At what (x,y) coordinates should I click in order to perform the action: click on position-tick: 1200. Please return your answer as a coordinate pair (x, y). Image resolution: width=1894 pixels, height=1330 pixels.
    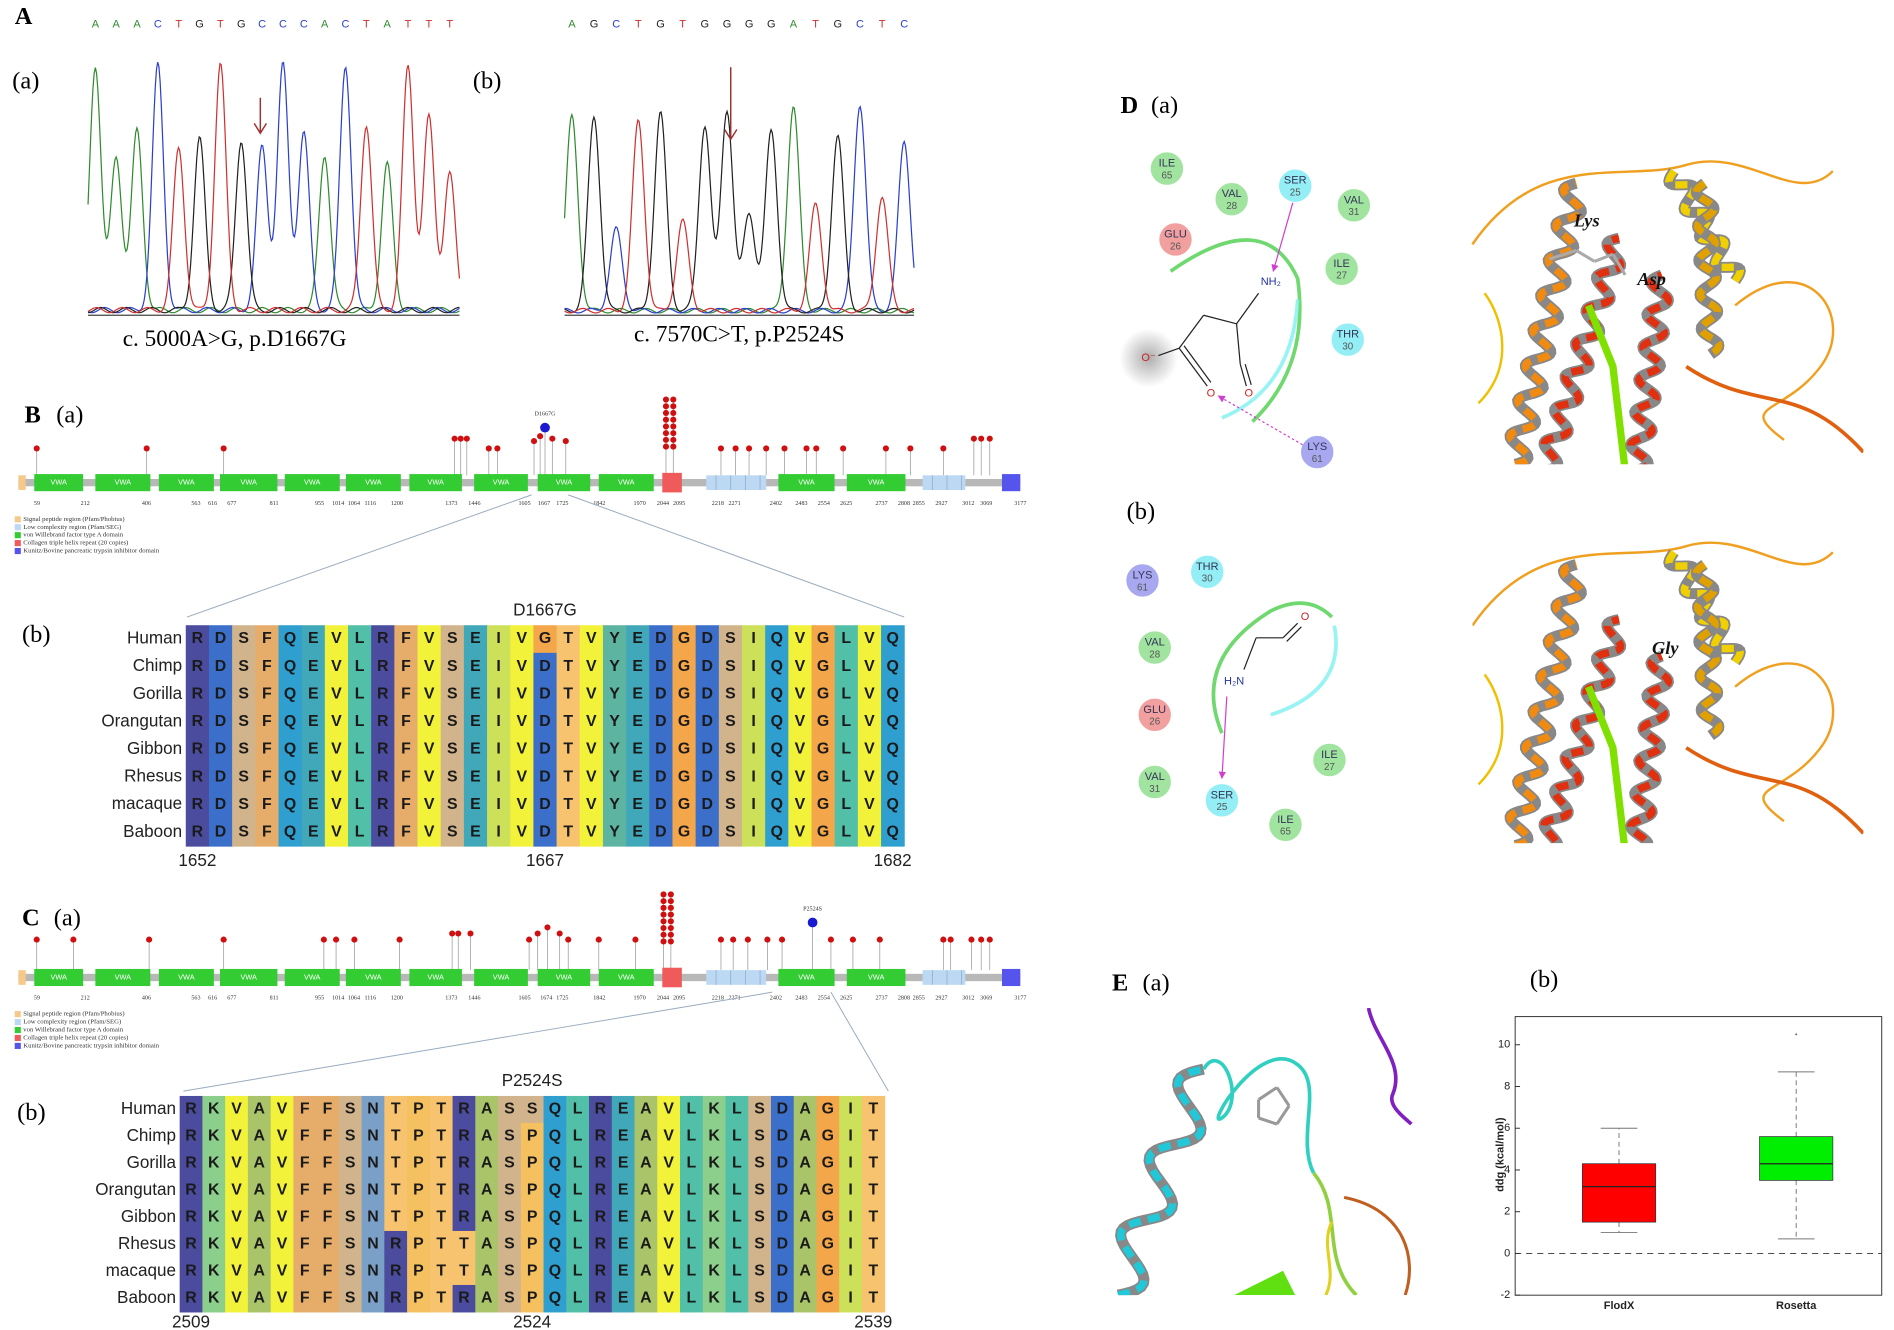
    Looking at the image, I should click on (397, 999).